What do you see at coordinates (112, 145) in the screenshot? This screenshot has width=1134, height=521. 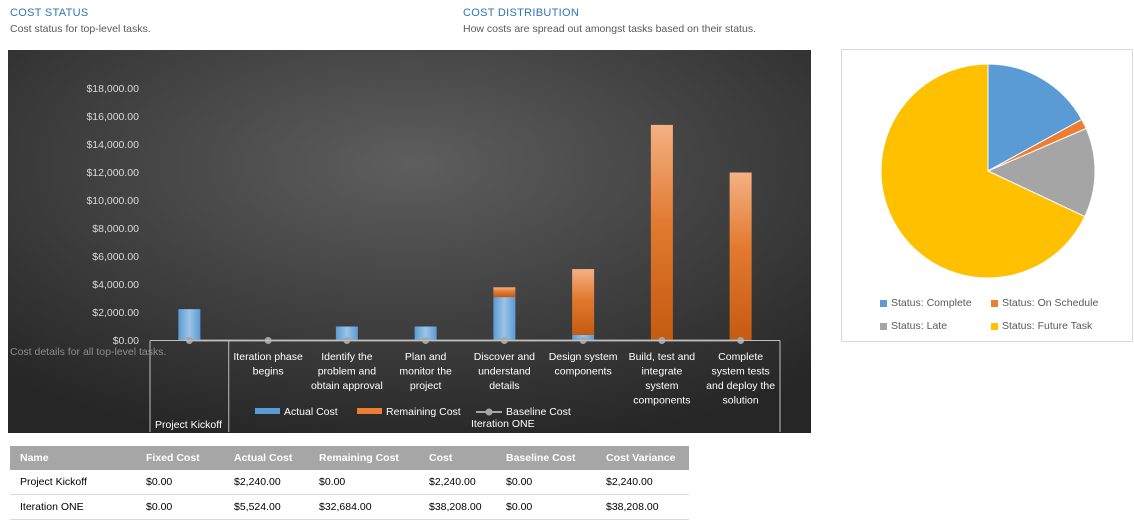 I see `y-tick-label: $14,000.00` at bounding box center [112, 145].